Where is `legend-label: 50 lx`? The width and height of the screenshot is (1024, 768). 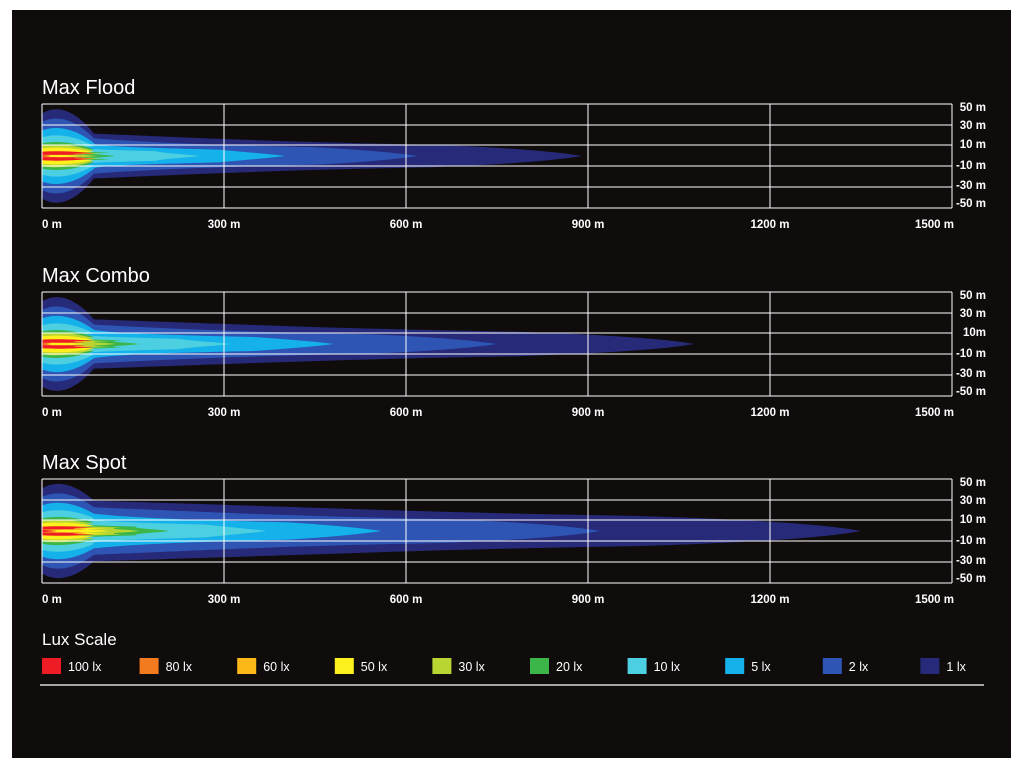
legend-label: 50 lx is located at coordinates (374, 667).